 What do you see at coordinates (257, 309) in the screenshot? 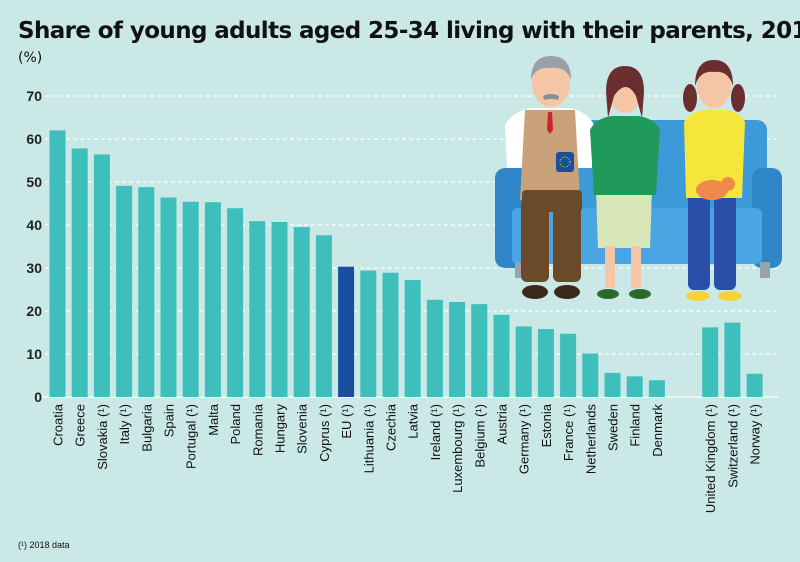
I see `bar-romania` at bounding box center [257, 309].